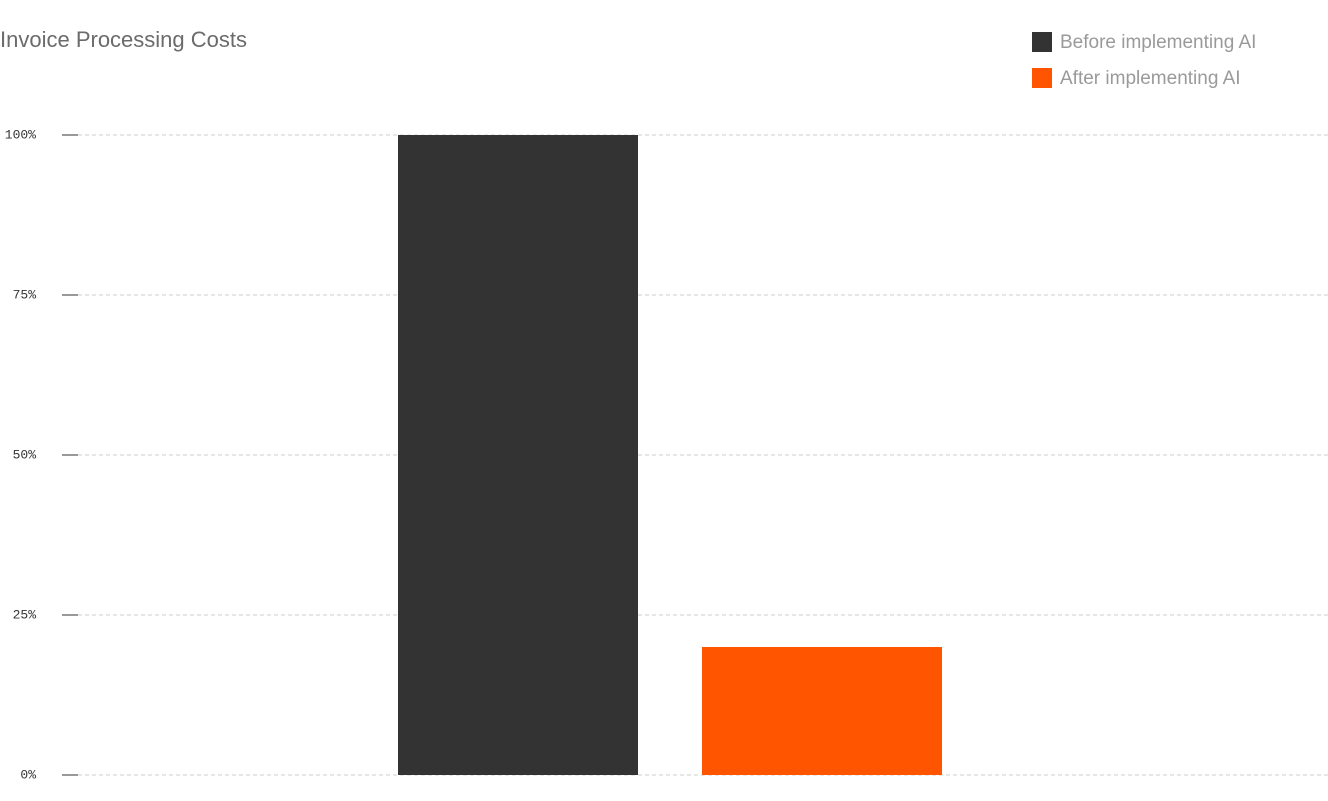 The image size is (1328, 801). Describe the element at coordinates (123, 39) in the screenshot. I see `chart-title: Invoice Processing Costs` at that location.